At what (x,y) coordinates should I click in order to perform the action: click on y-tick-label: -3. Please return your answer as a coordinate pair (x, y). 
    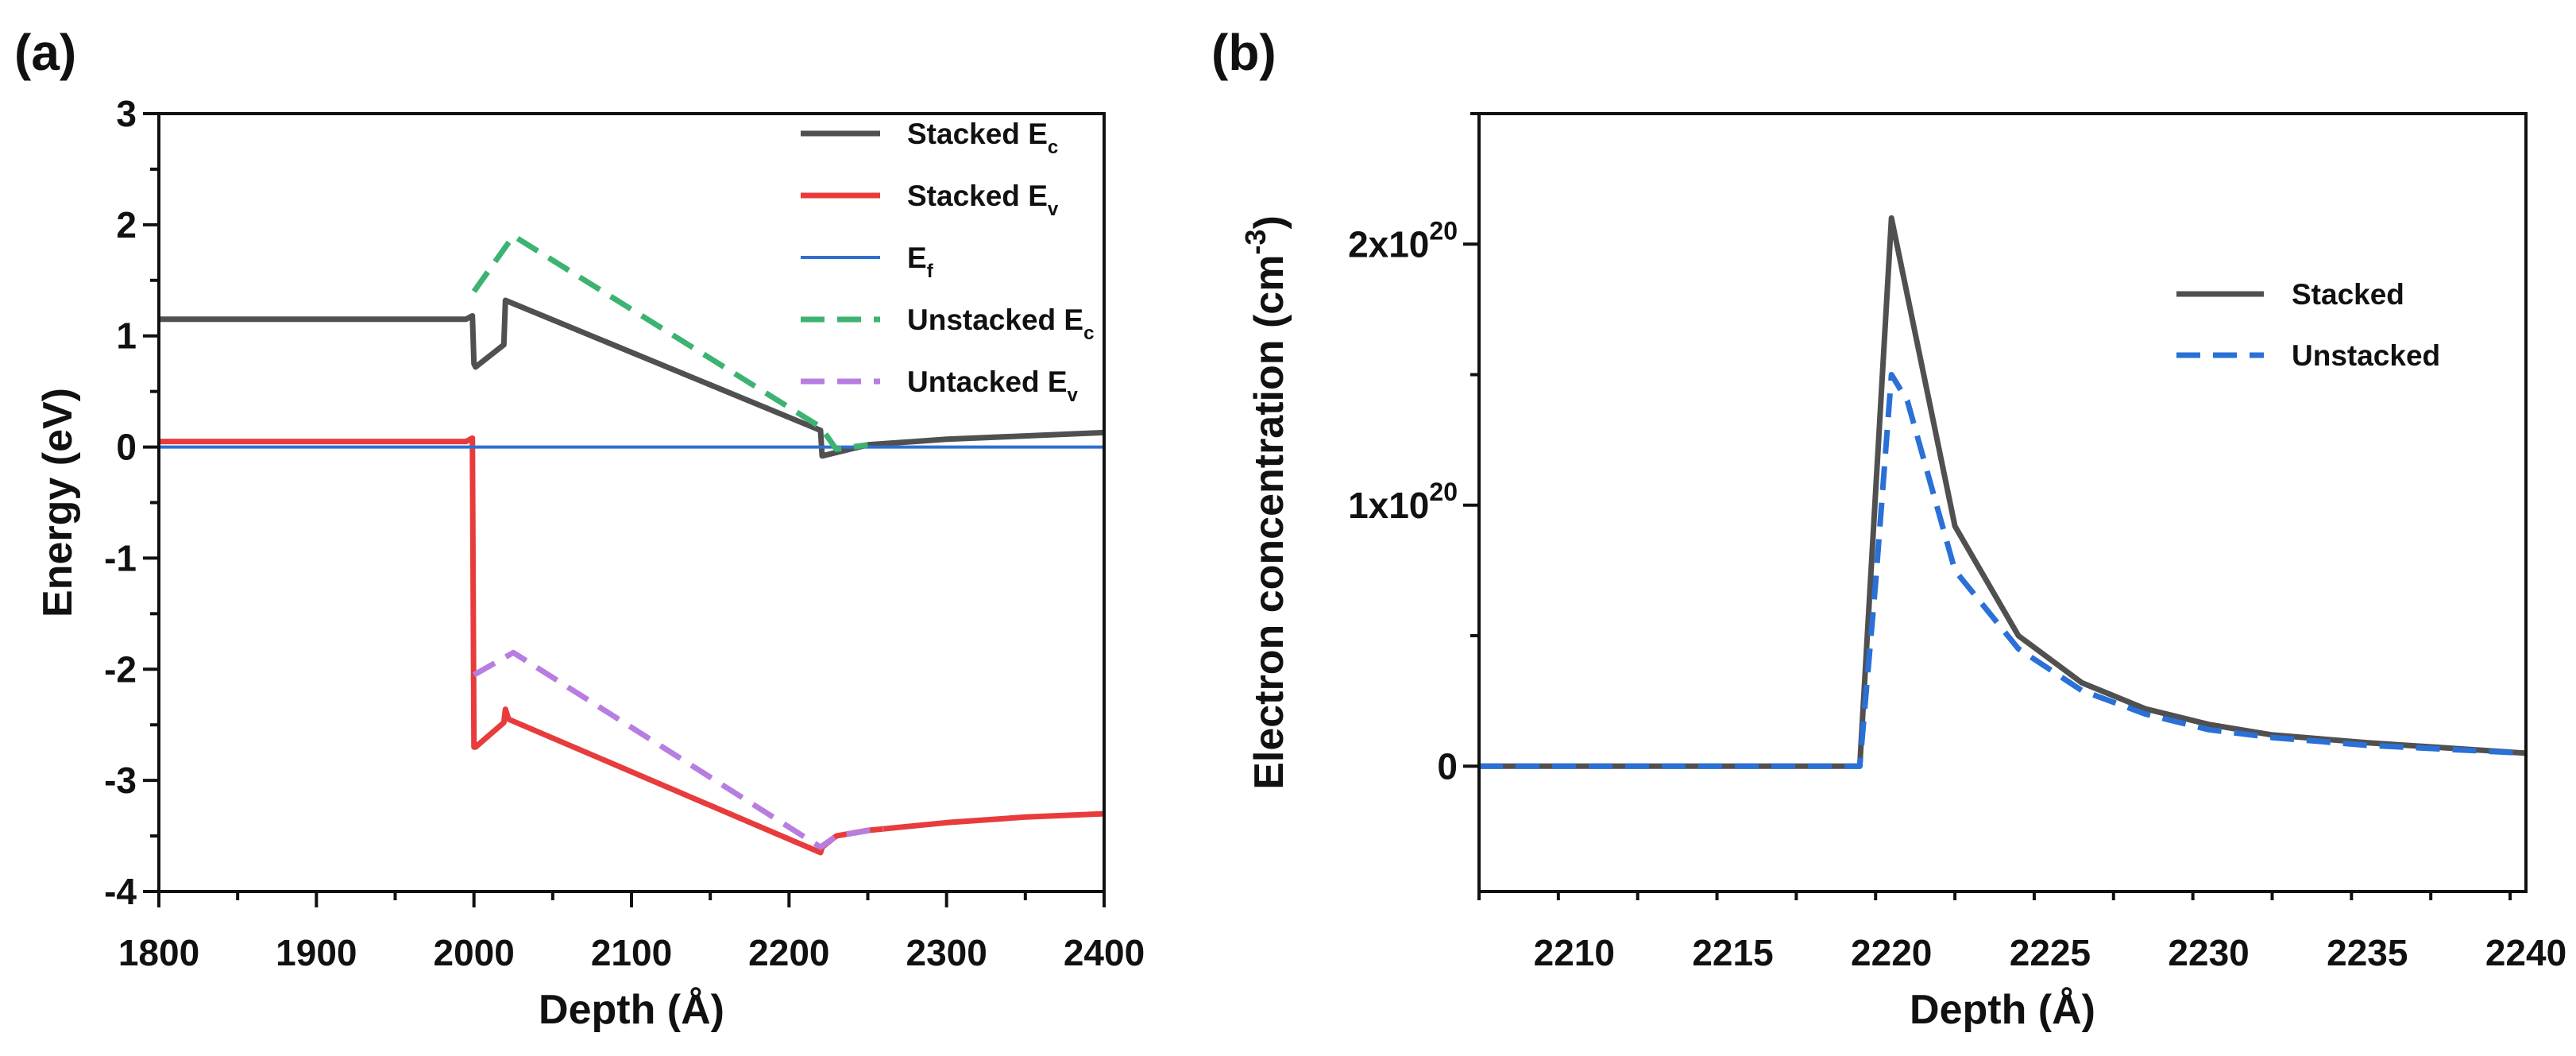
    Looking at the image, I should click on (121, 780).